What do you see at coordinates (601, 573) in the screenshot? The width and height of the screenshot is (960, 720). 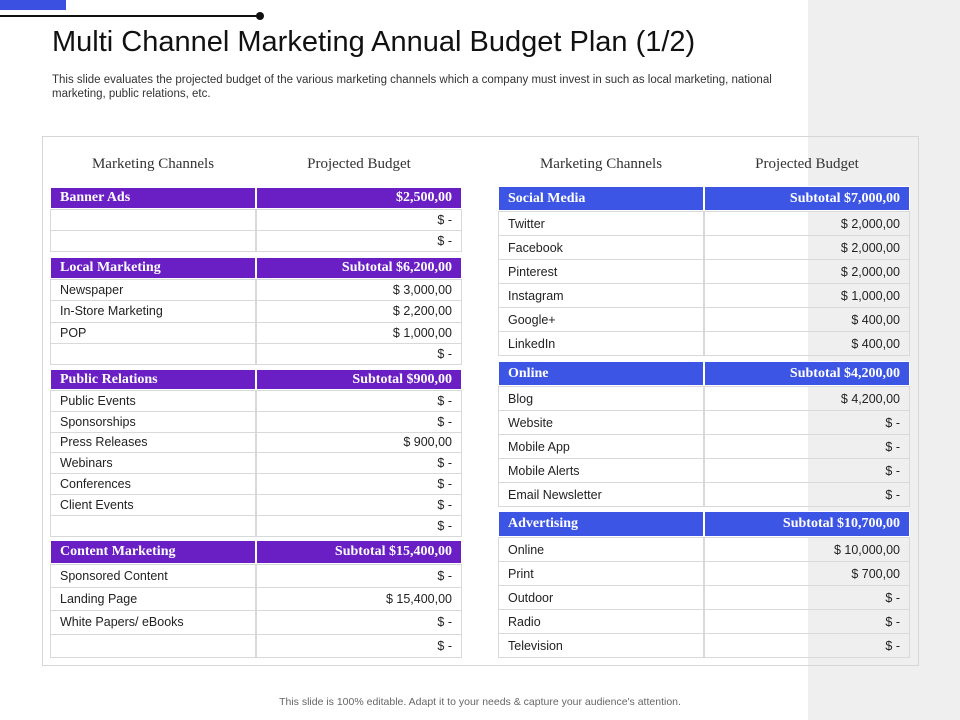 I see `channel-cell: Print` at bounding box center [601, 573].